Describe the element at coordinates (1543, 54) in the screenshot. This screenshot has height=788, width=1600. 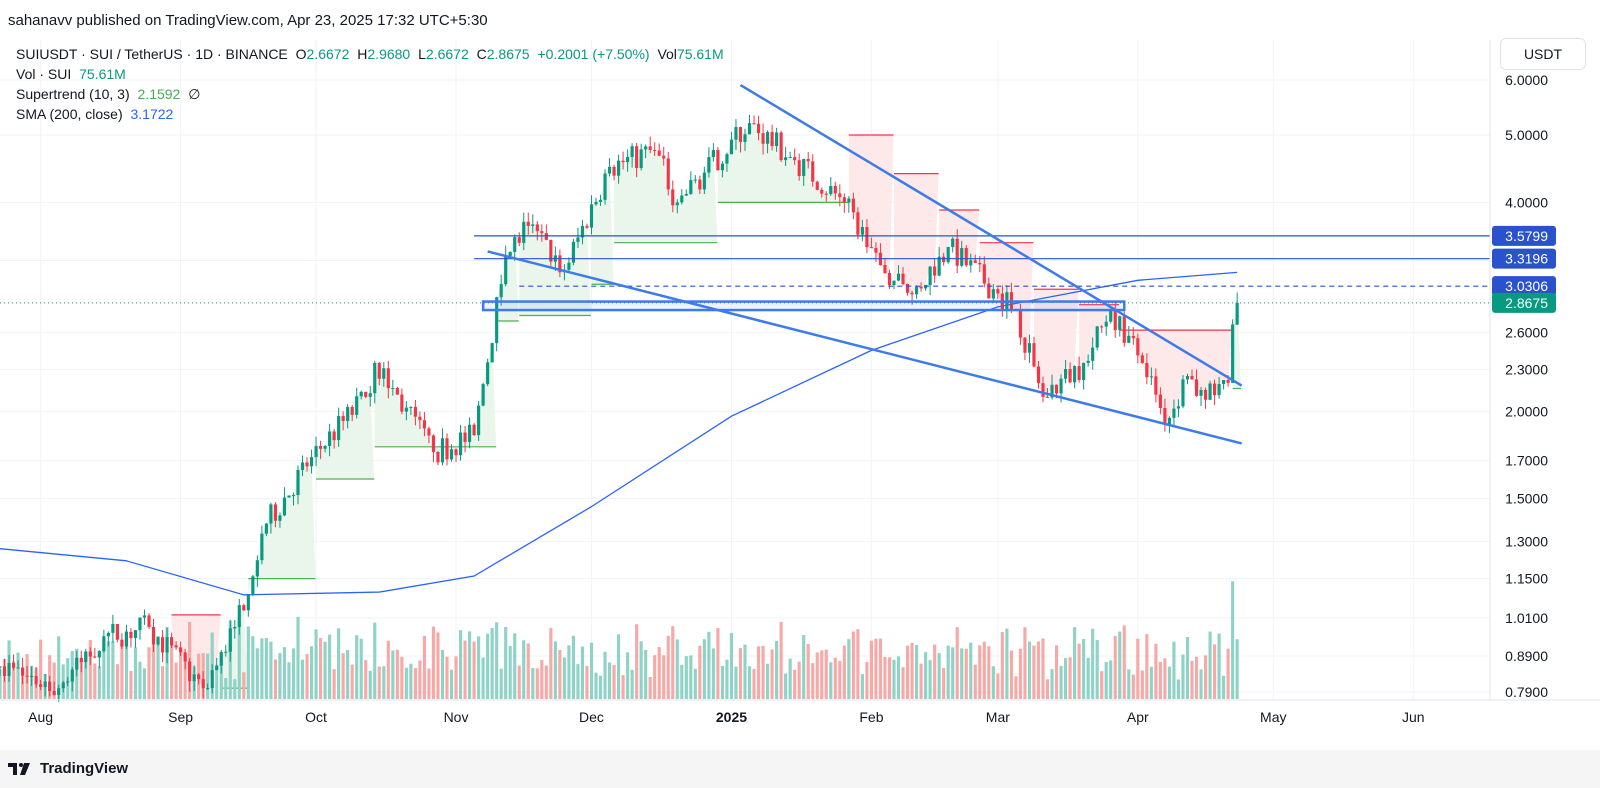
I see `currency-button: USDT` at that location.